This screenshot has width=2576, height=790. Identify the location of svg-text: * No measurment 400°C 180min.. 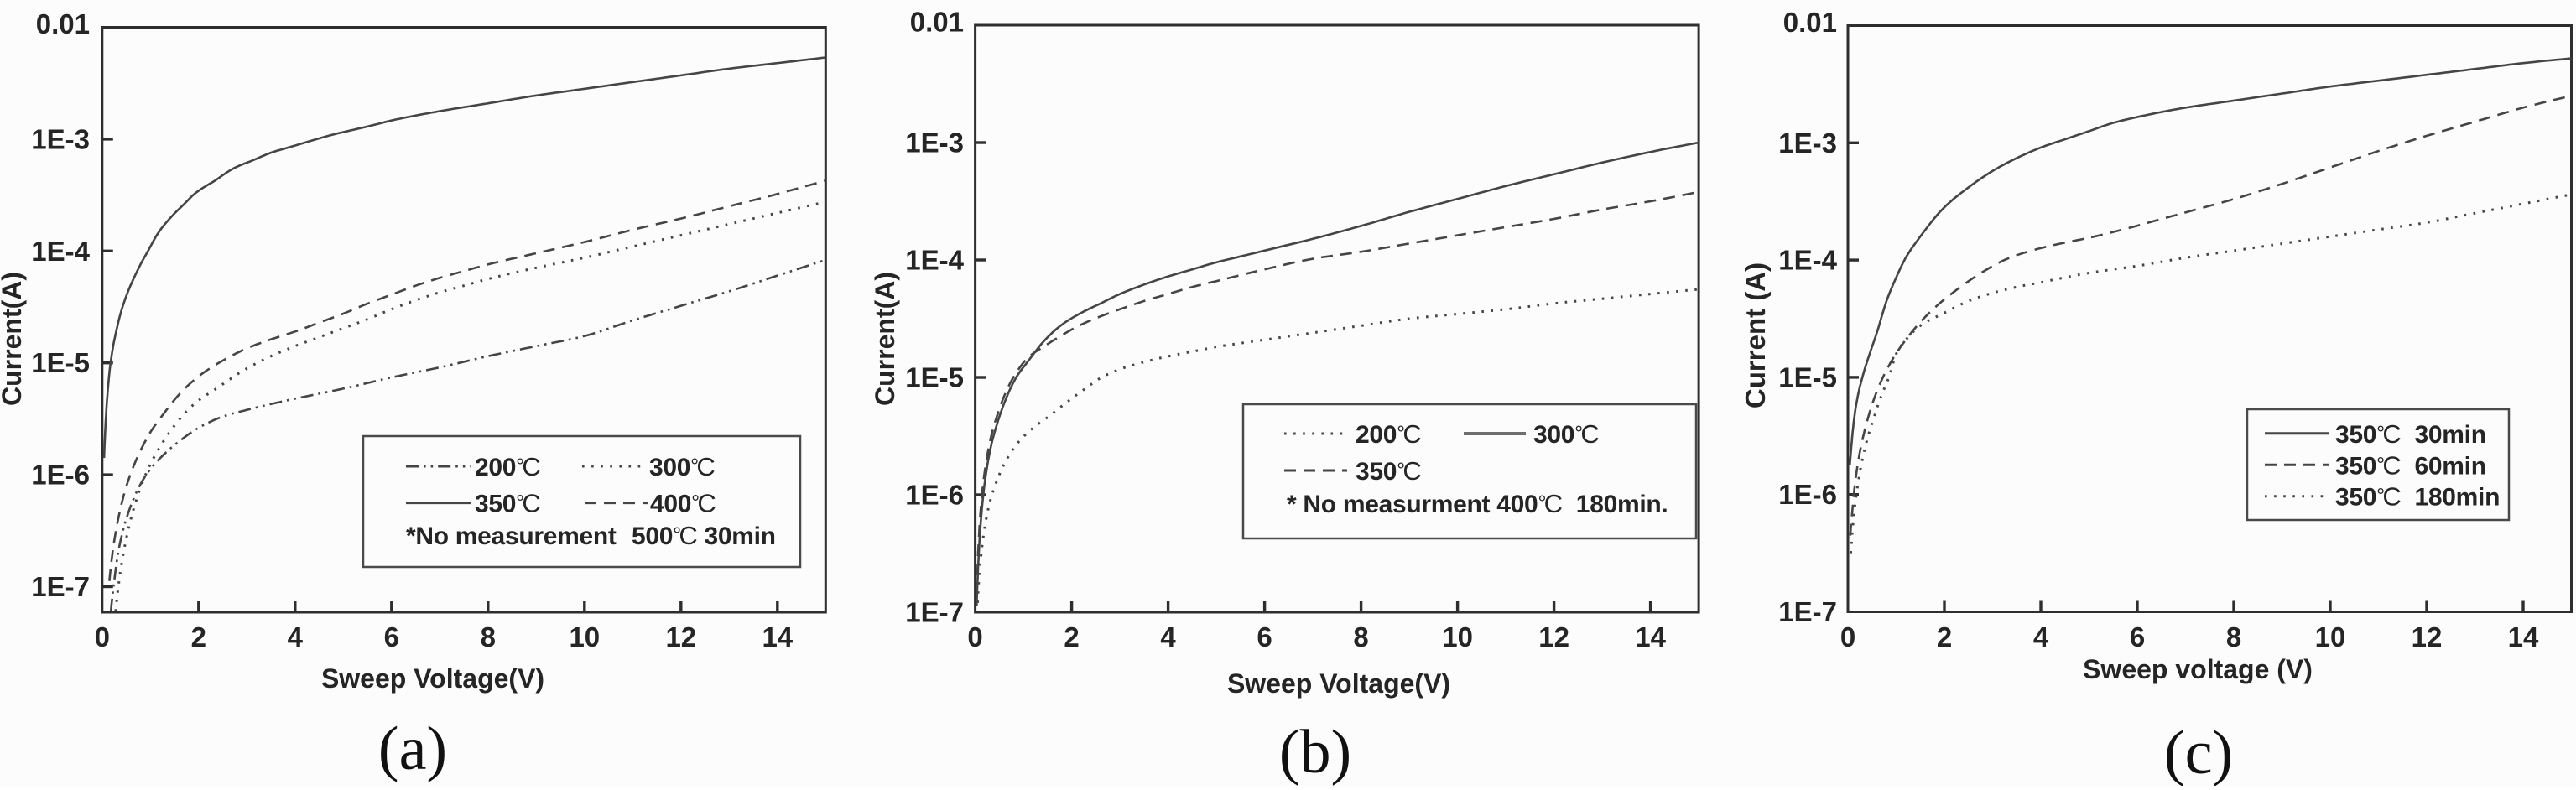
(1477, 503).